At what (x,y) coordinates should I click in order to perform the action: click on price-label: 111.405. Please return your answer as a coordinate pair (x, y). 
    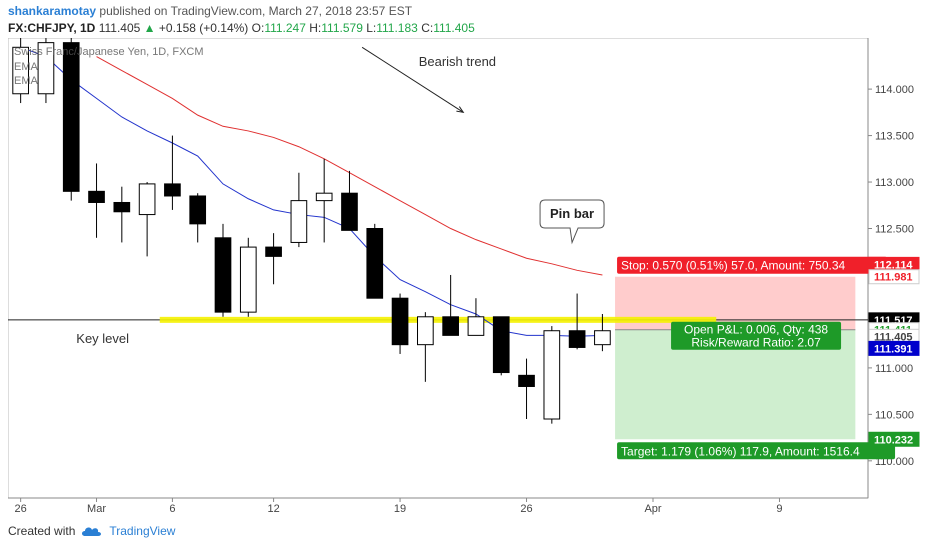
    Looking at the image, I should click on (893, 337).